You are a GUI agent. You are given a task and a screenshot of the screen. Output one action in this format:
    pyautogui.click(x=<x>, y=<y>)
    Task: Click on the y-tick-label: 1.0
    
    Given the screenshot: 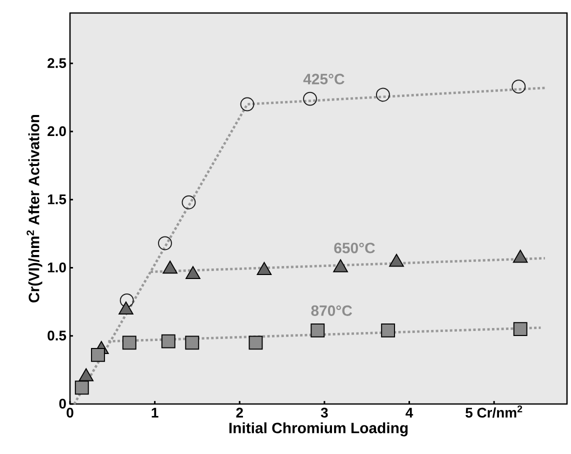 What is the action you would take?
    pyautogui.click(x=57, y=267)
    